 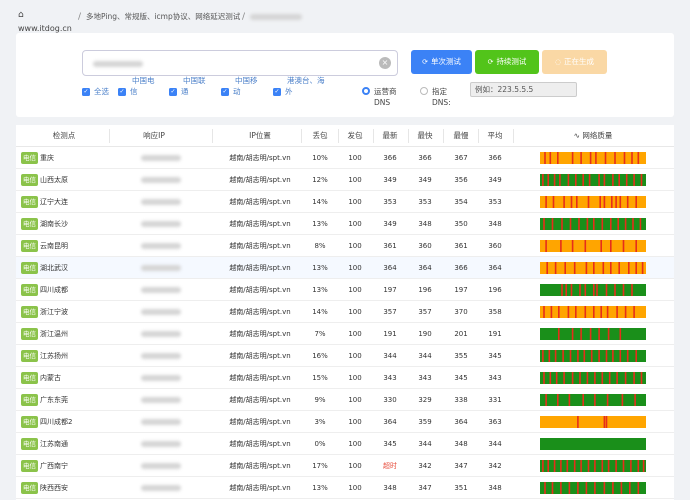 What do you see at coordinates (345, 378) in the screenshot?
I see `table-row: 电信 内蒙古 越南/胡志明/spt.vn 15% 100 343 343 345 343` at bounding box center [345, 378].